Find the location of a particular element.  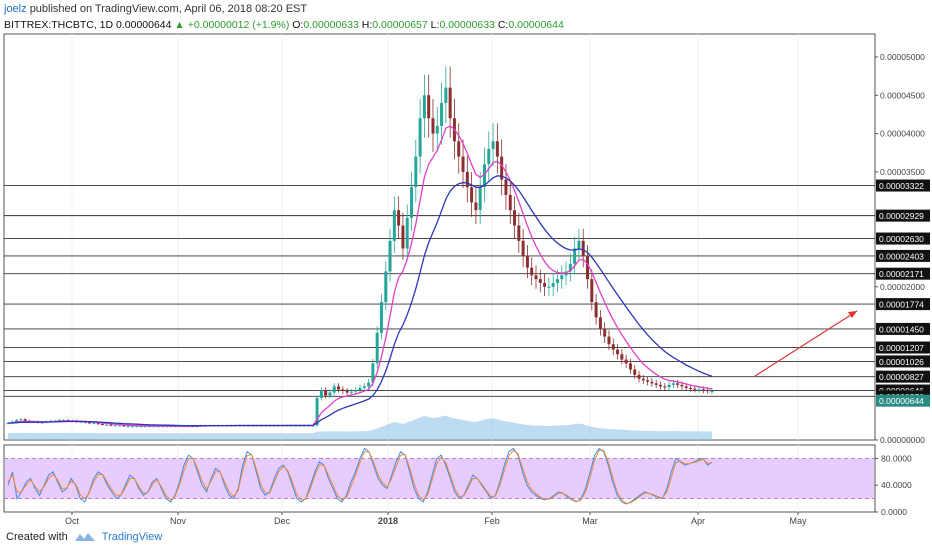

last-price-bg is located at coordinates (903, 400).